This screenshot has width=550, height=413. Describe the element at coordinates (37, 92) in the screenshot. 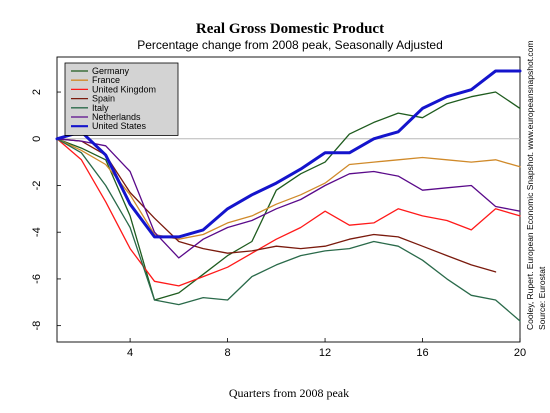

I see `y-tick-label: 2` at that location.